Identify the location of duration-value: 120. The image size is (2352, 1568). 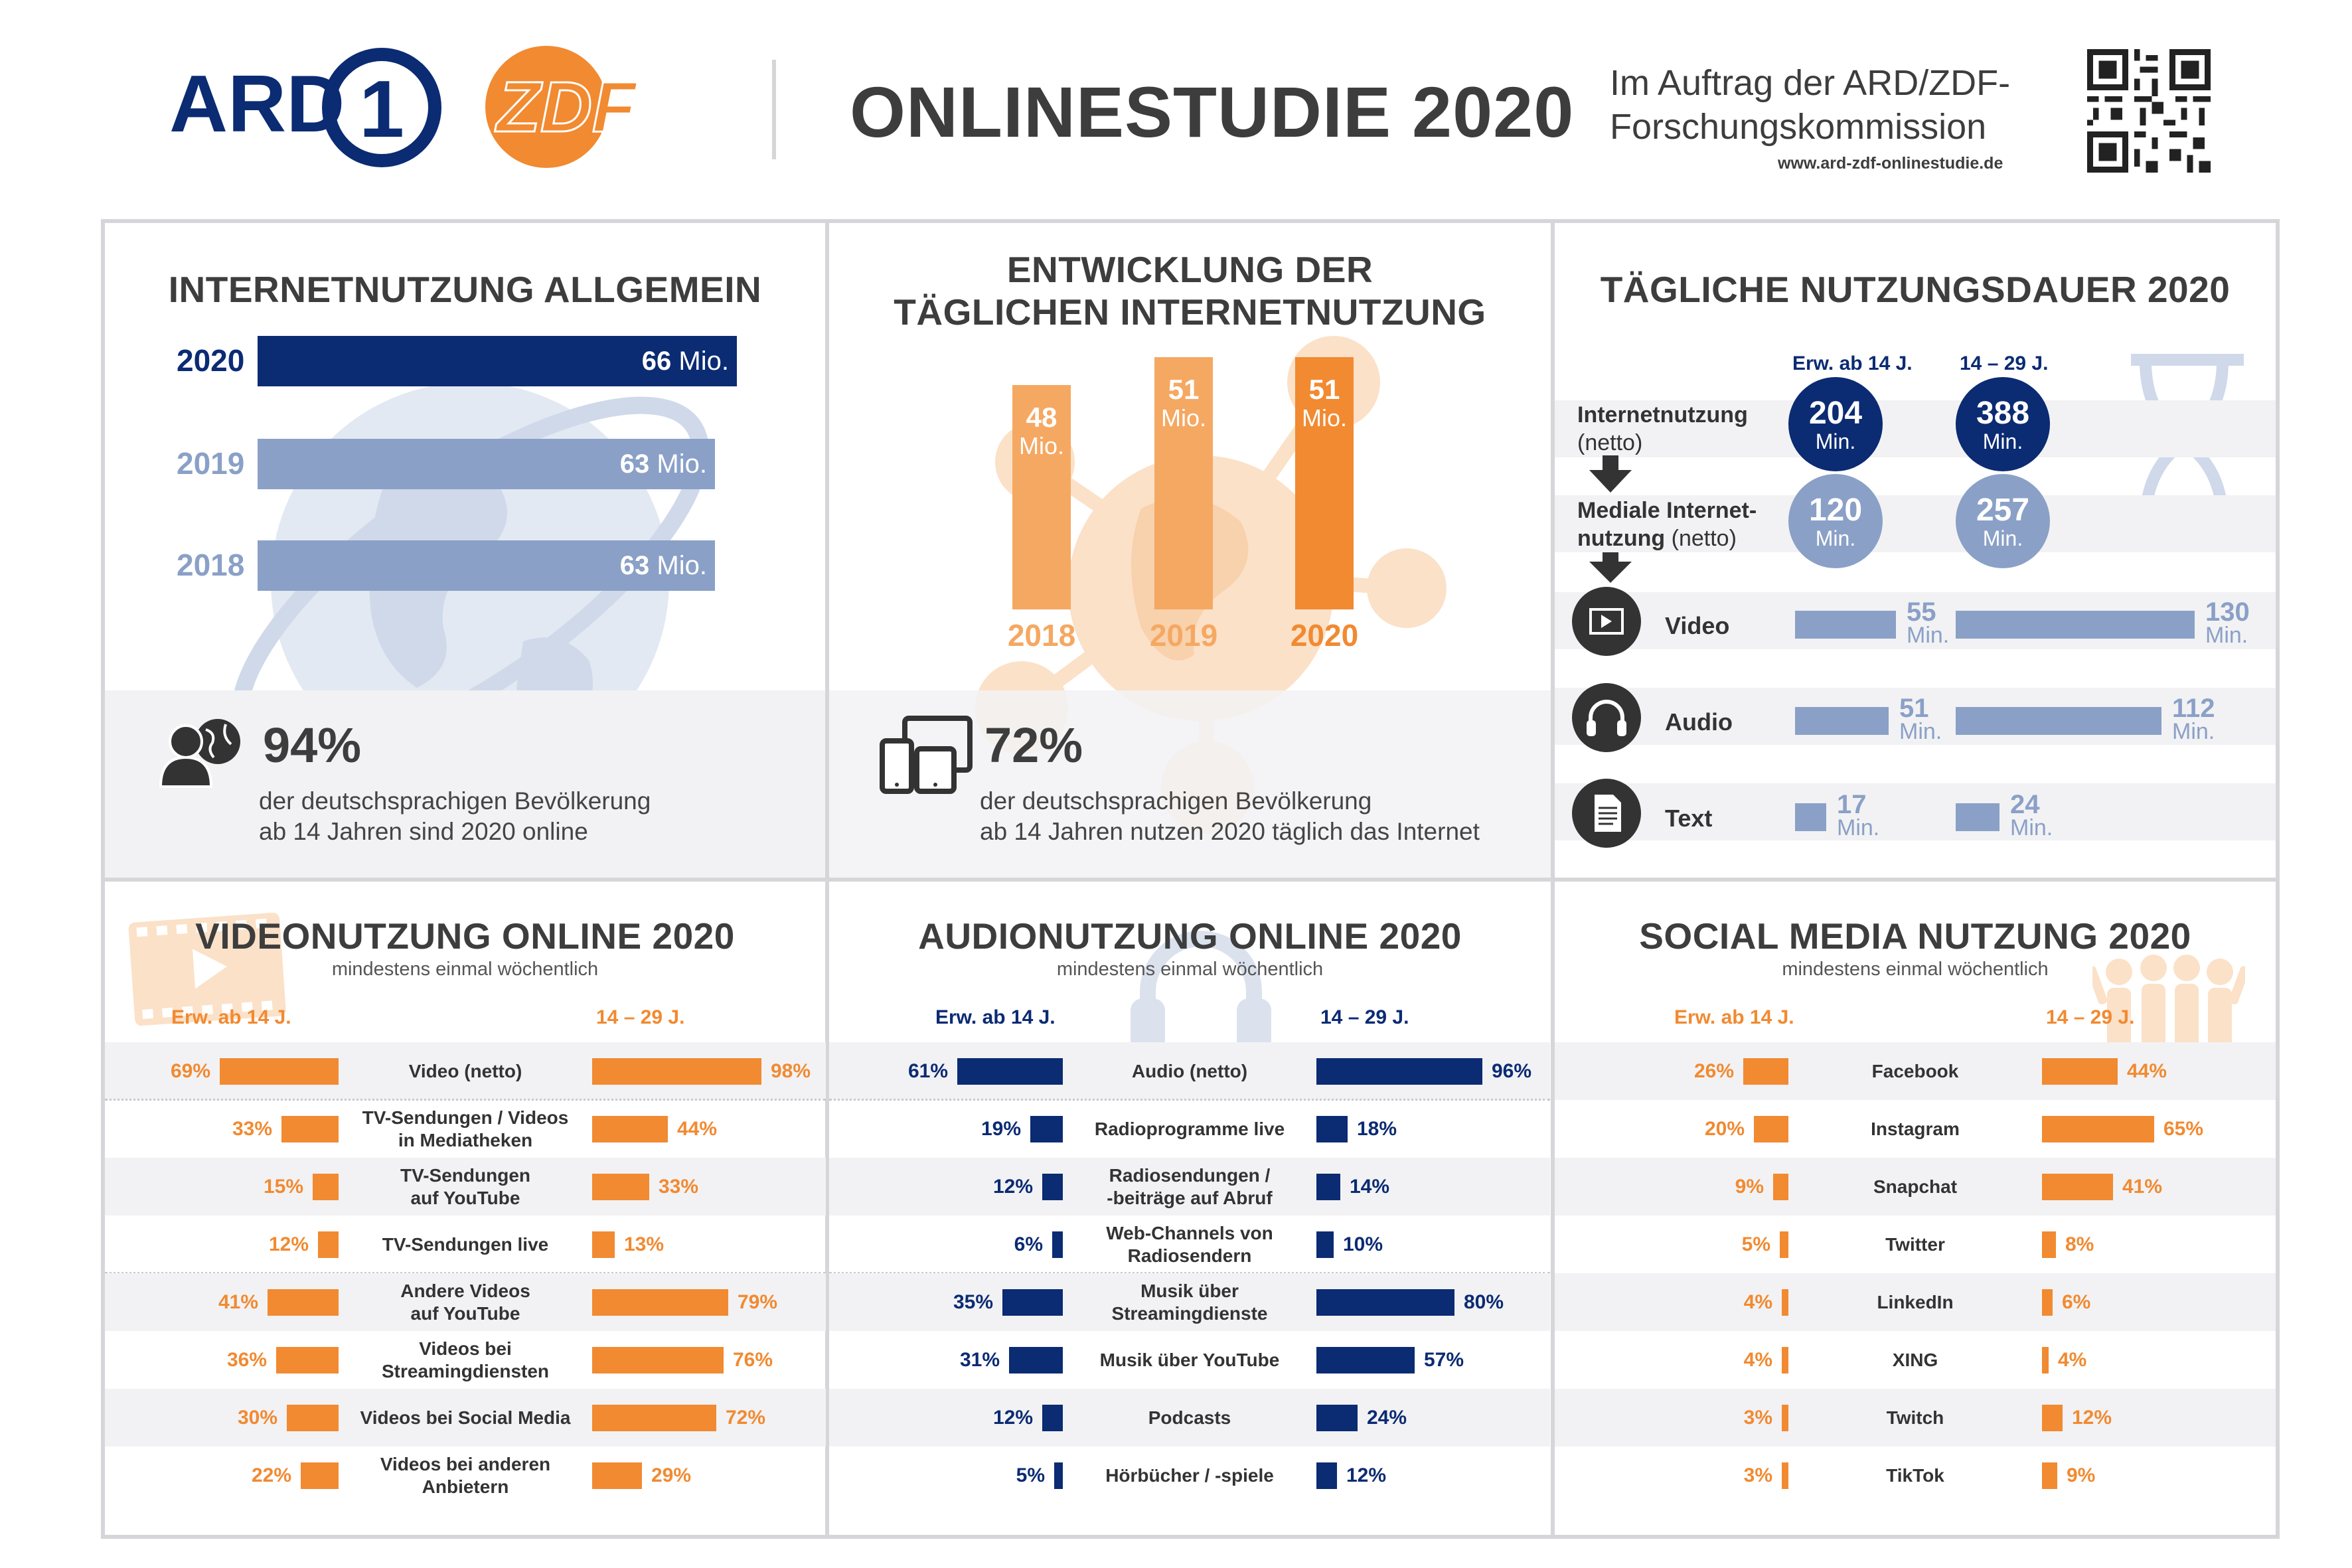
(1836, 511).